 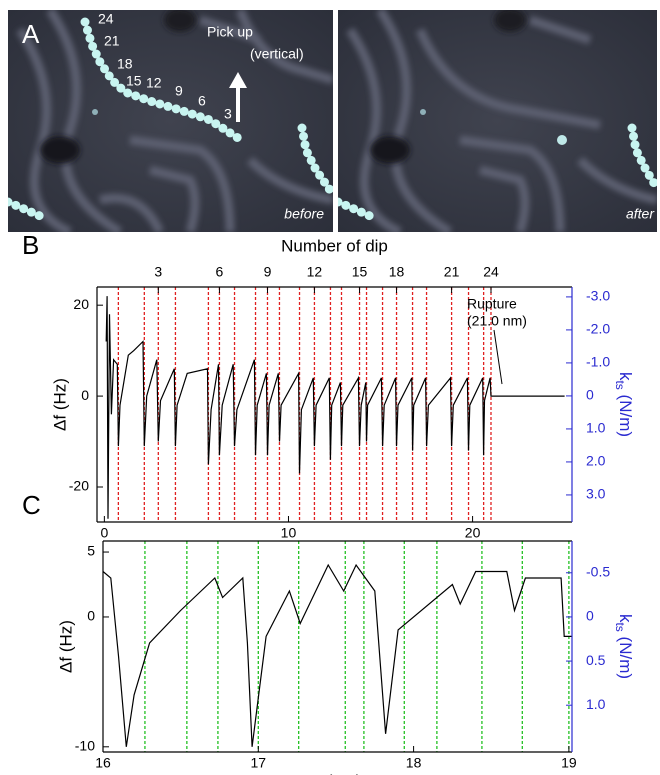 What do you see at coordinates (268, 272) in the screenshot?
I see `x2-tick-label: 9` at bounding box center [268, 272].